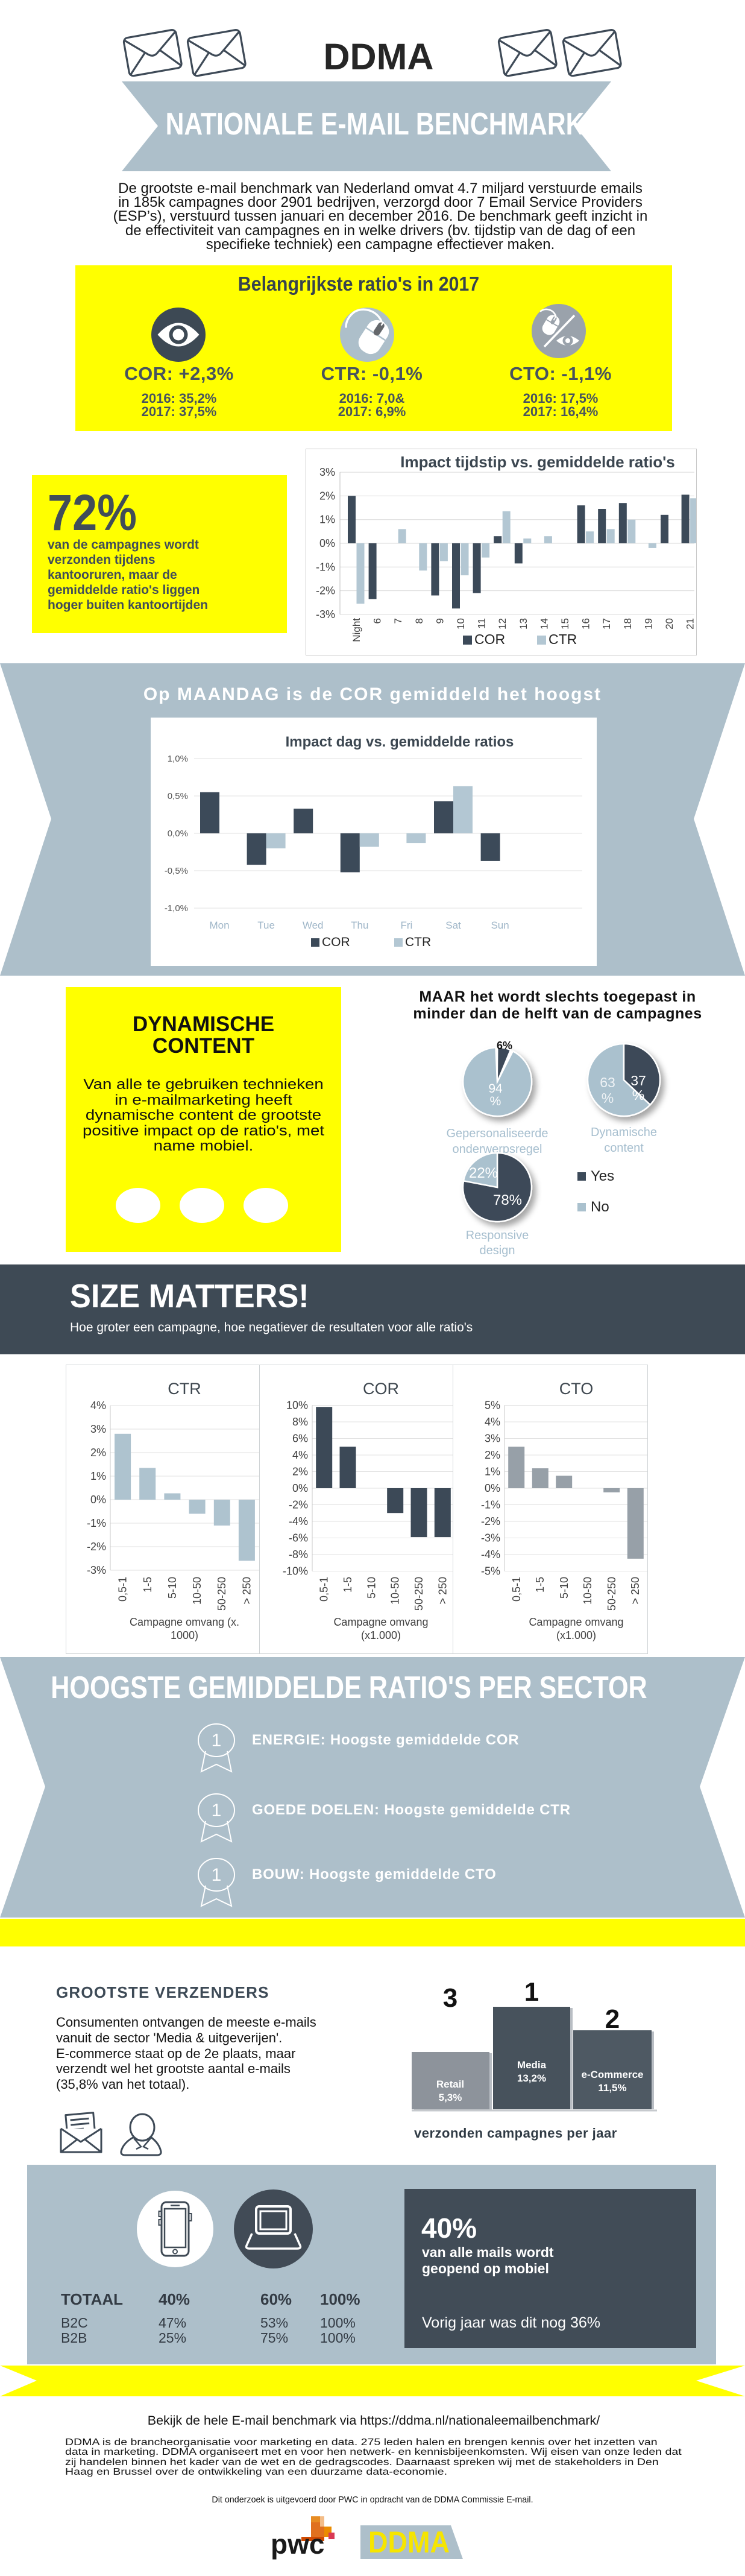 This screenshot has height=2576, width=745. Describe the element at coordinates (450, 2084) in the screenshot. I see `svg-text: Retail` at that location.